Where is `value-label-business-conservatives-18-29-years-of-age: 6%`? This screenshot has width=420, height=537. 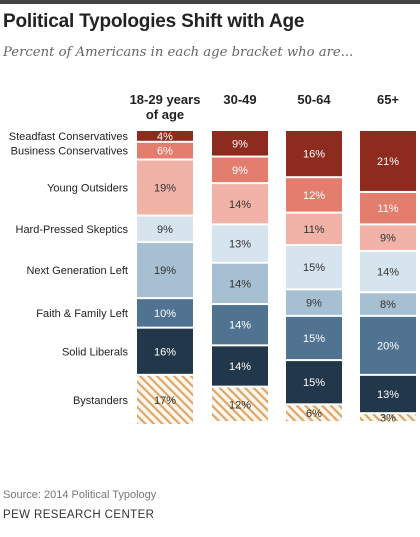 value-label-business-conservatives-18-29-years-of-age: 6% is located at coordinates (165, 152).